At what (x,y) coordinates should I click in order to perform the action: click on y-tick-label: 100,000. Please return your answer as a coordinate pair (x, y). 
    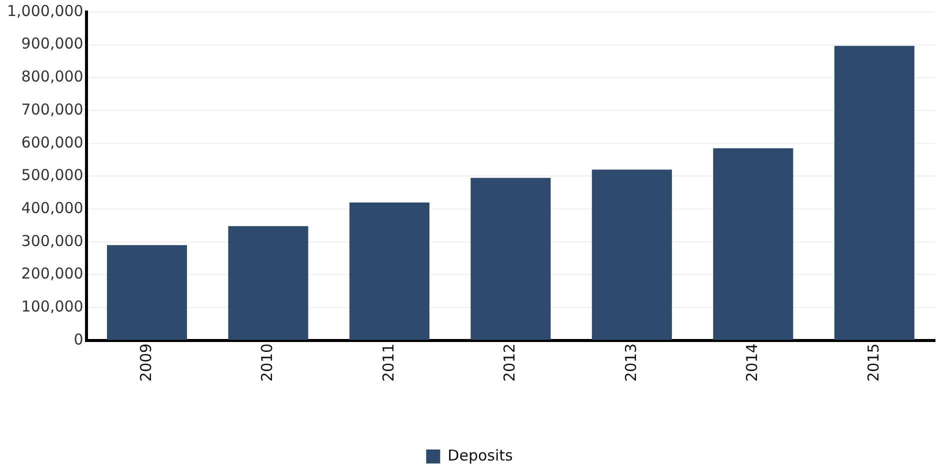
    Looking at the image, I should click on (52, 306).